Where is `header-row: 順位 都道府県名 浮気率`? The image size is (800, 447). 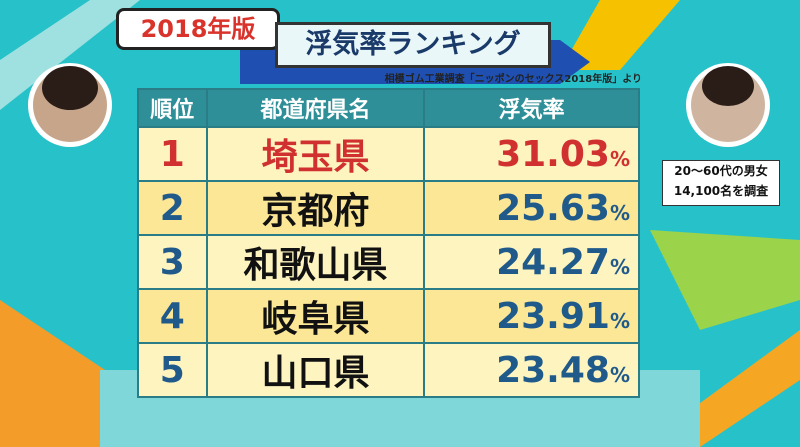
header-row: 順位 都道府県名 浮気率 is located at coordinates (388, 108).